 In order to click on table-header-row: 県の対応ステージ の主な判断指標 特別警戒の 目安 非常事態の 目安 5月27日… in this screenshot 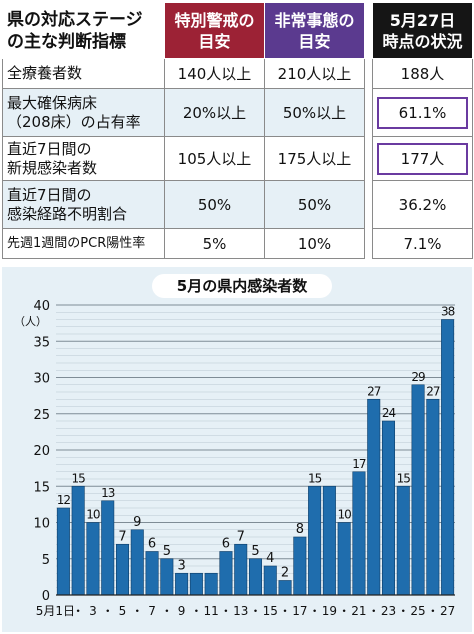, I will do `click(237, 30)`.